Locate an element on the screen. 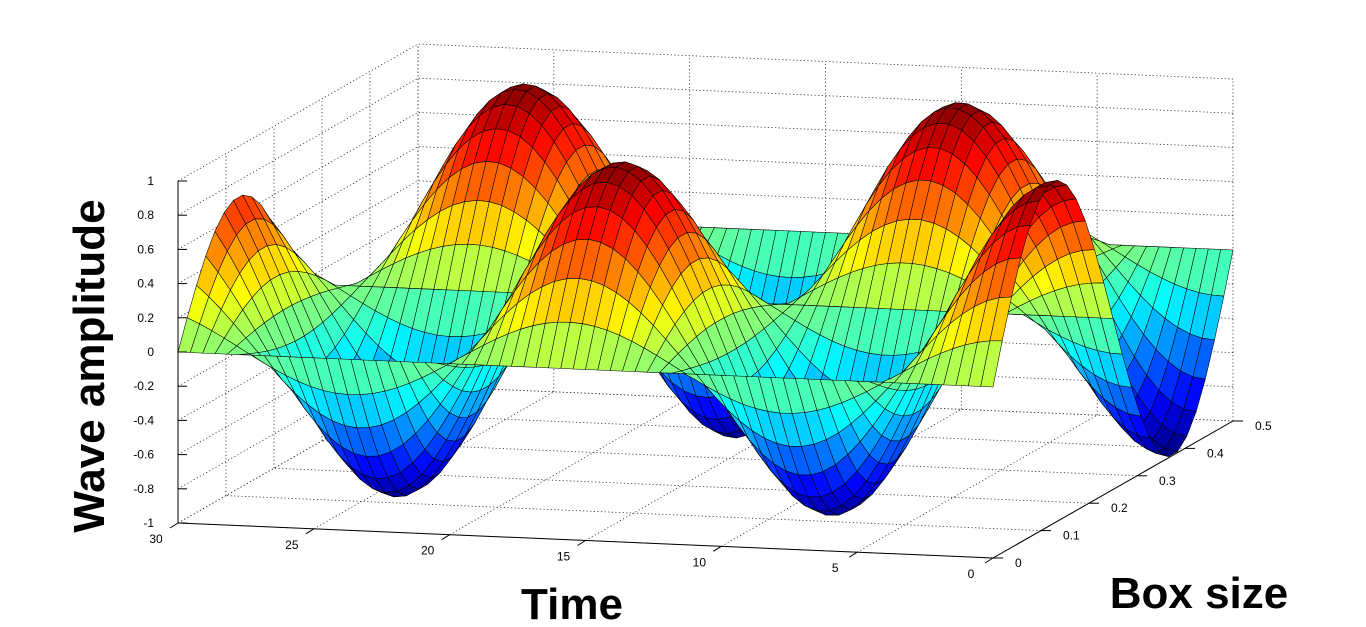 The image size is (1366, 627). x-tick-label: 30 is located at coordinates (156, 539).